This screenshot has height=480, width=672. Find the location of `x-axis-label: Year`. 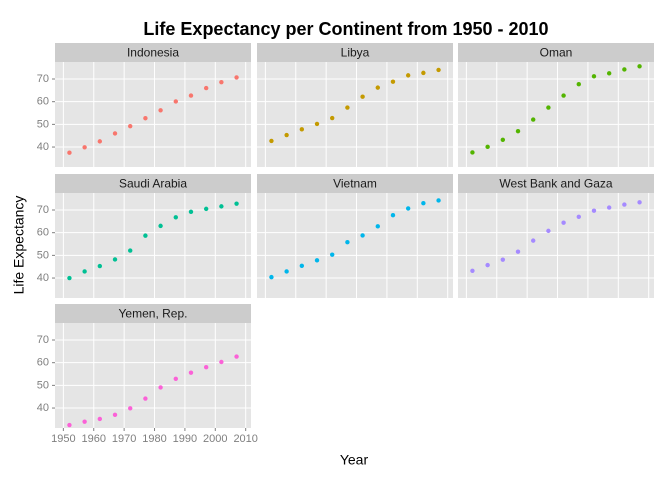

x-axis-label: Year is located at coordinates (354, 460).